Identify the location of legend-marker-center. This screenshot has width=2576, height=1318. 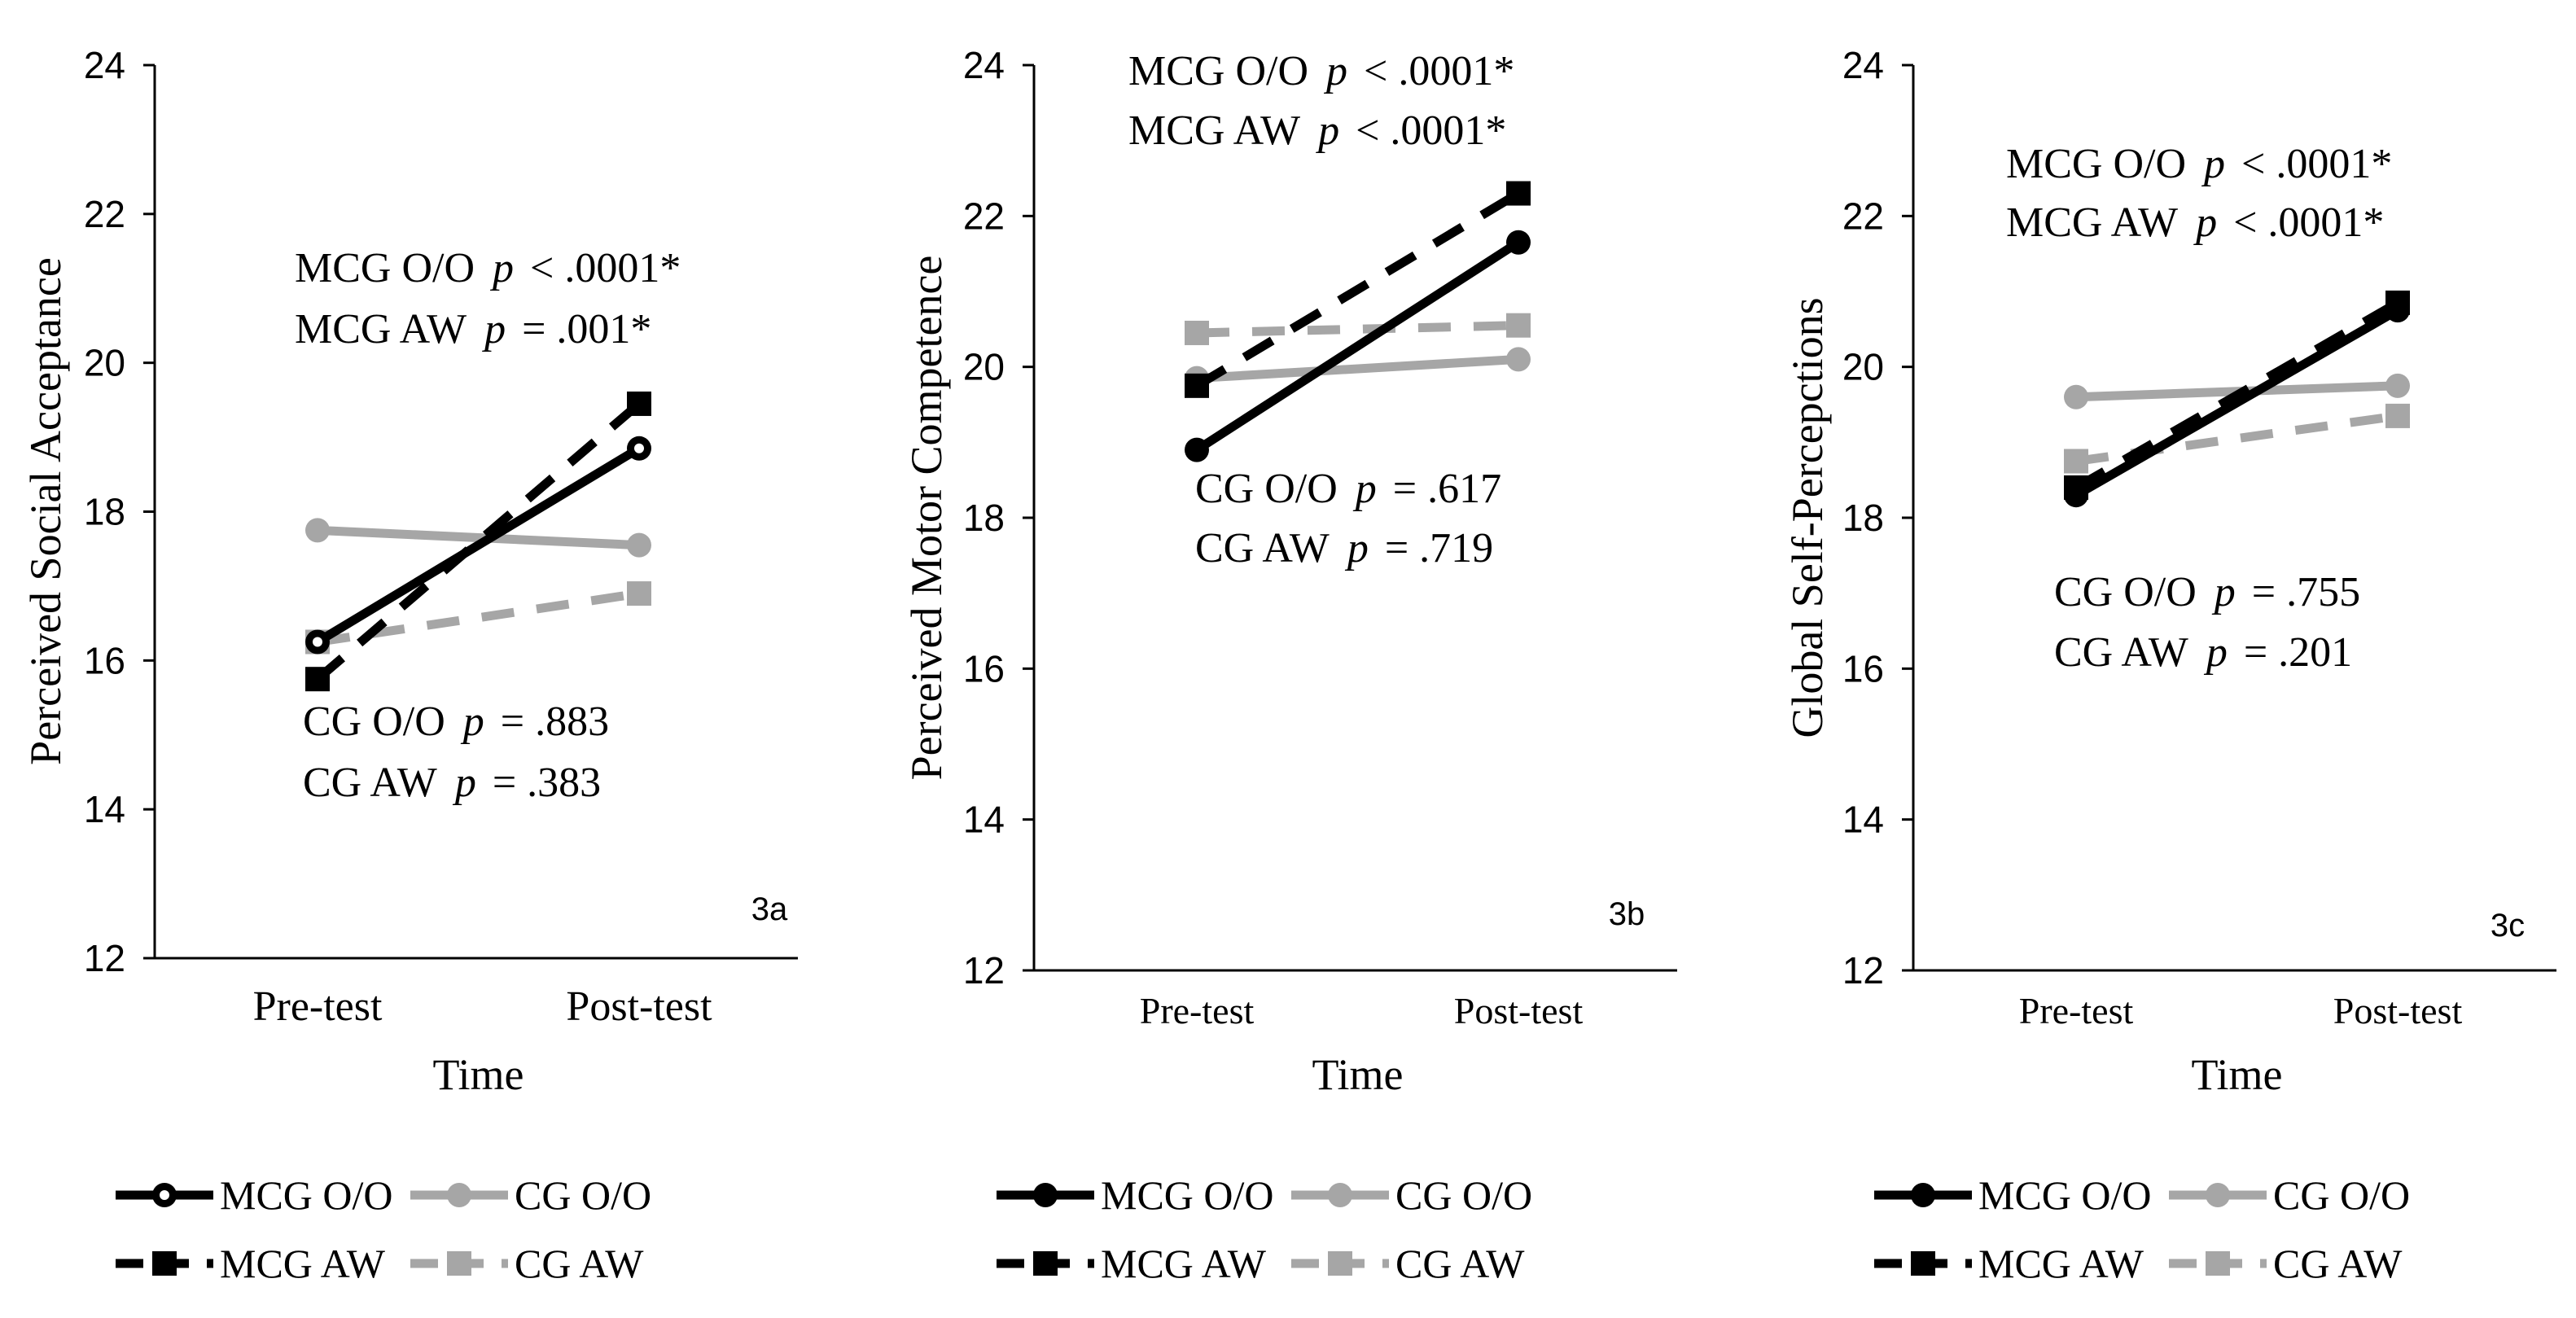
(164, 1195).